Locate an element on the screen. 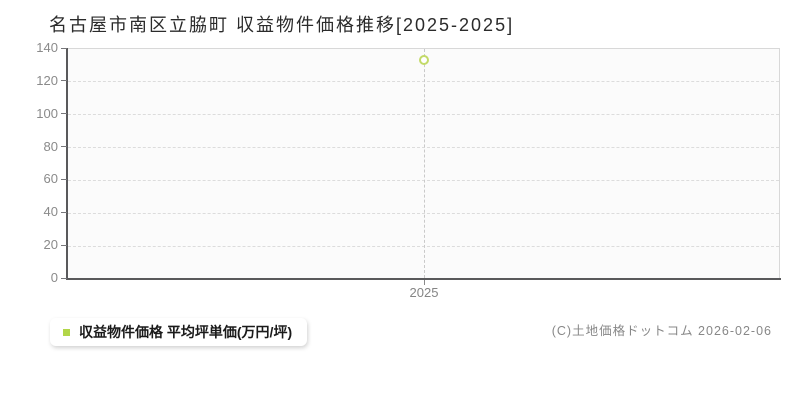 The image size is (800, 400). x-axis-tick is located at coordinates (424, 282).